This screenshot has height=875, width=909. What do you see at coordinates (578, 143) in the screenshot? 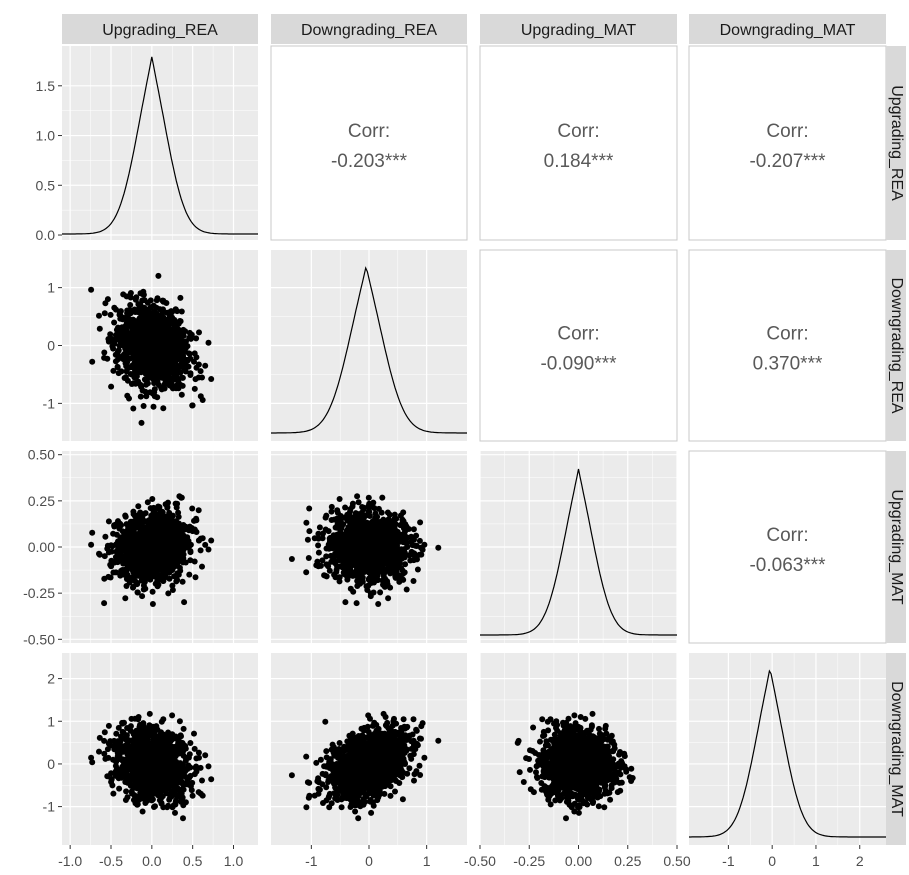
I see `panel-Upgrading_REA-Upgrading_MAT: Corr: 0.184***` at bounding box center [578, 143].